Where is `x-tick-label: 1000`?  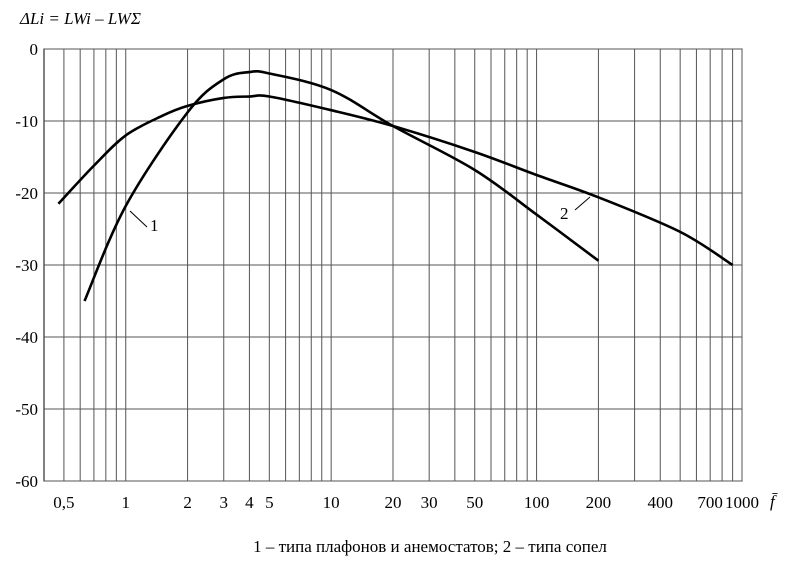 x-tick-label: 1000 is located at coordinates (742, 502).